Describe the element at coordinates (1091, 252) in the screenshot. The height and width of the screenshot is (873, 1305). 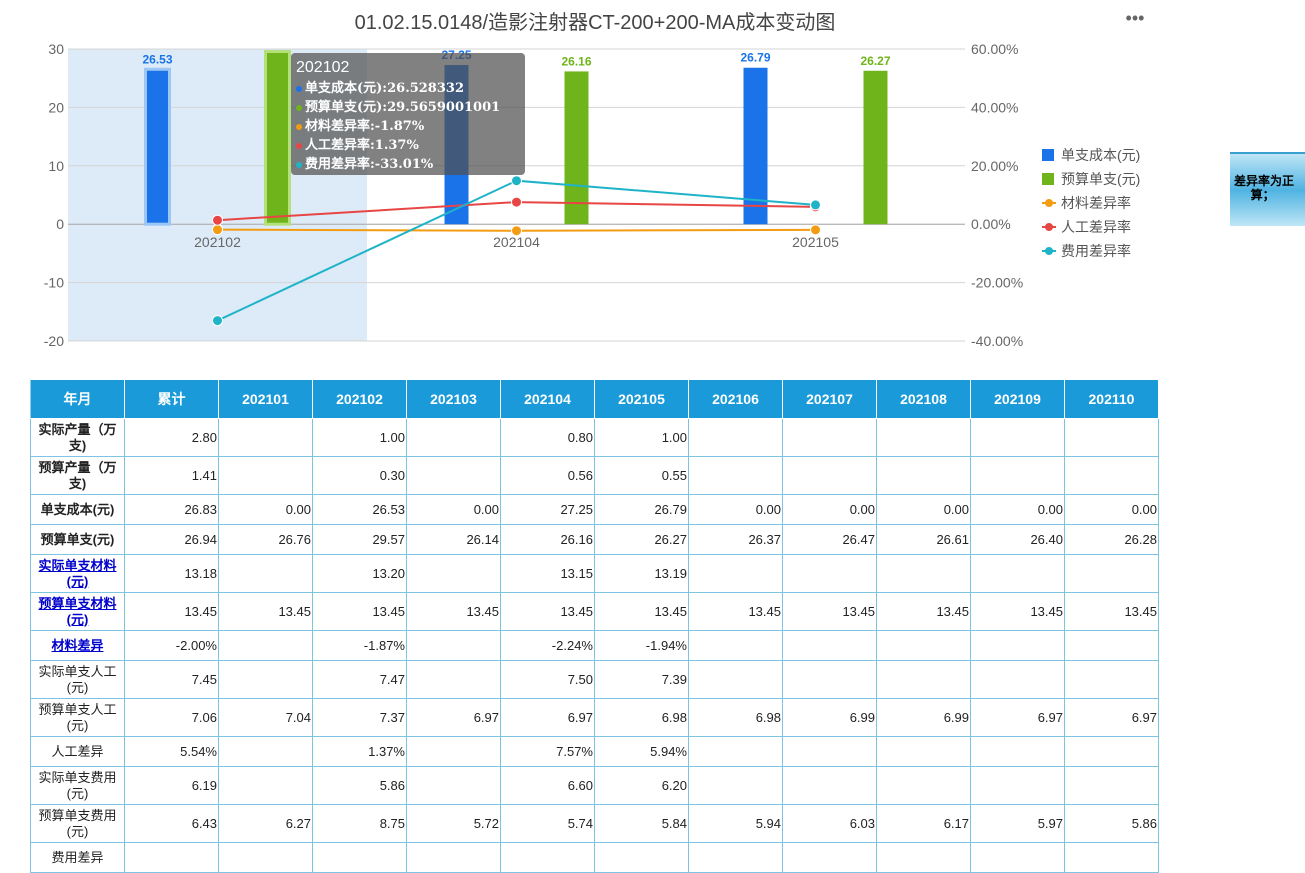
I see `legend-item: 费用差异率` at that location.